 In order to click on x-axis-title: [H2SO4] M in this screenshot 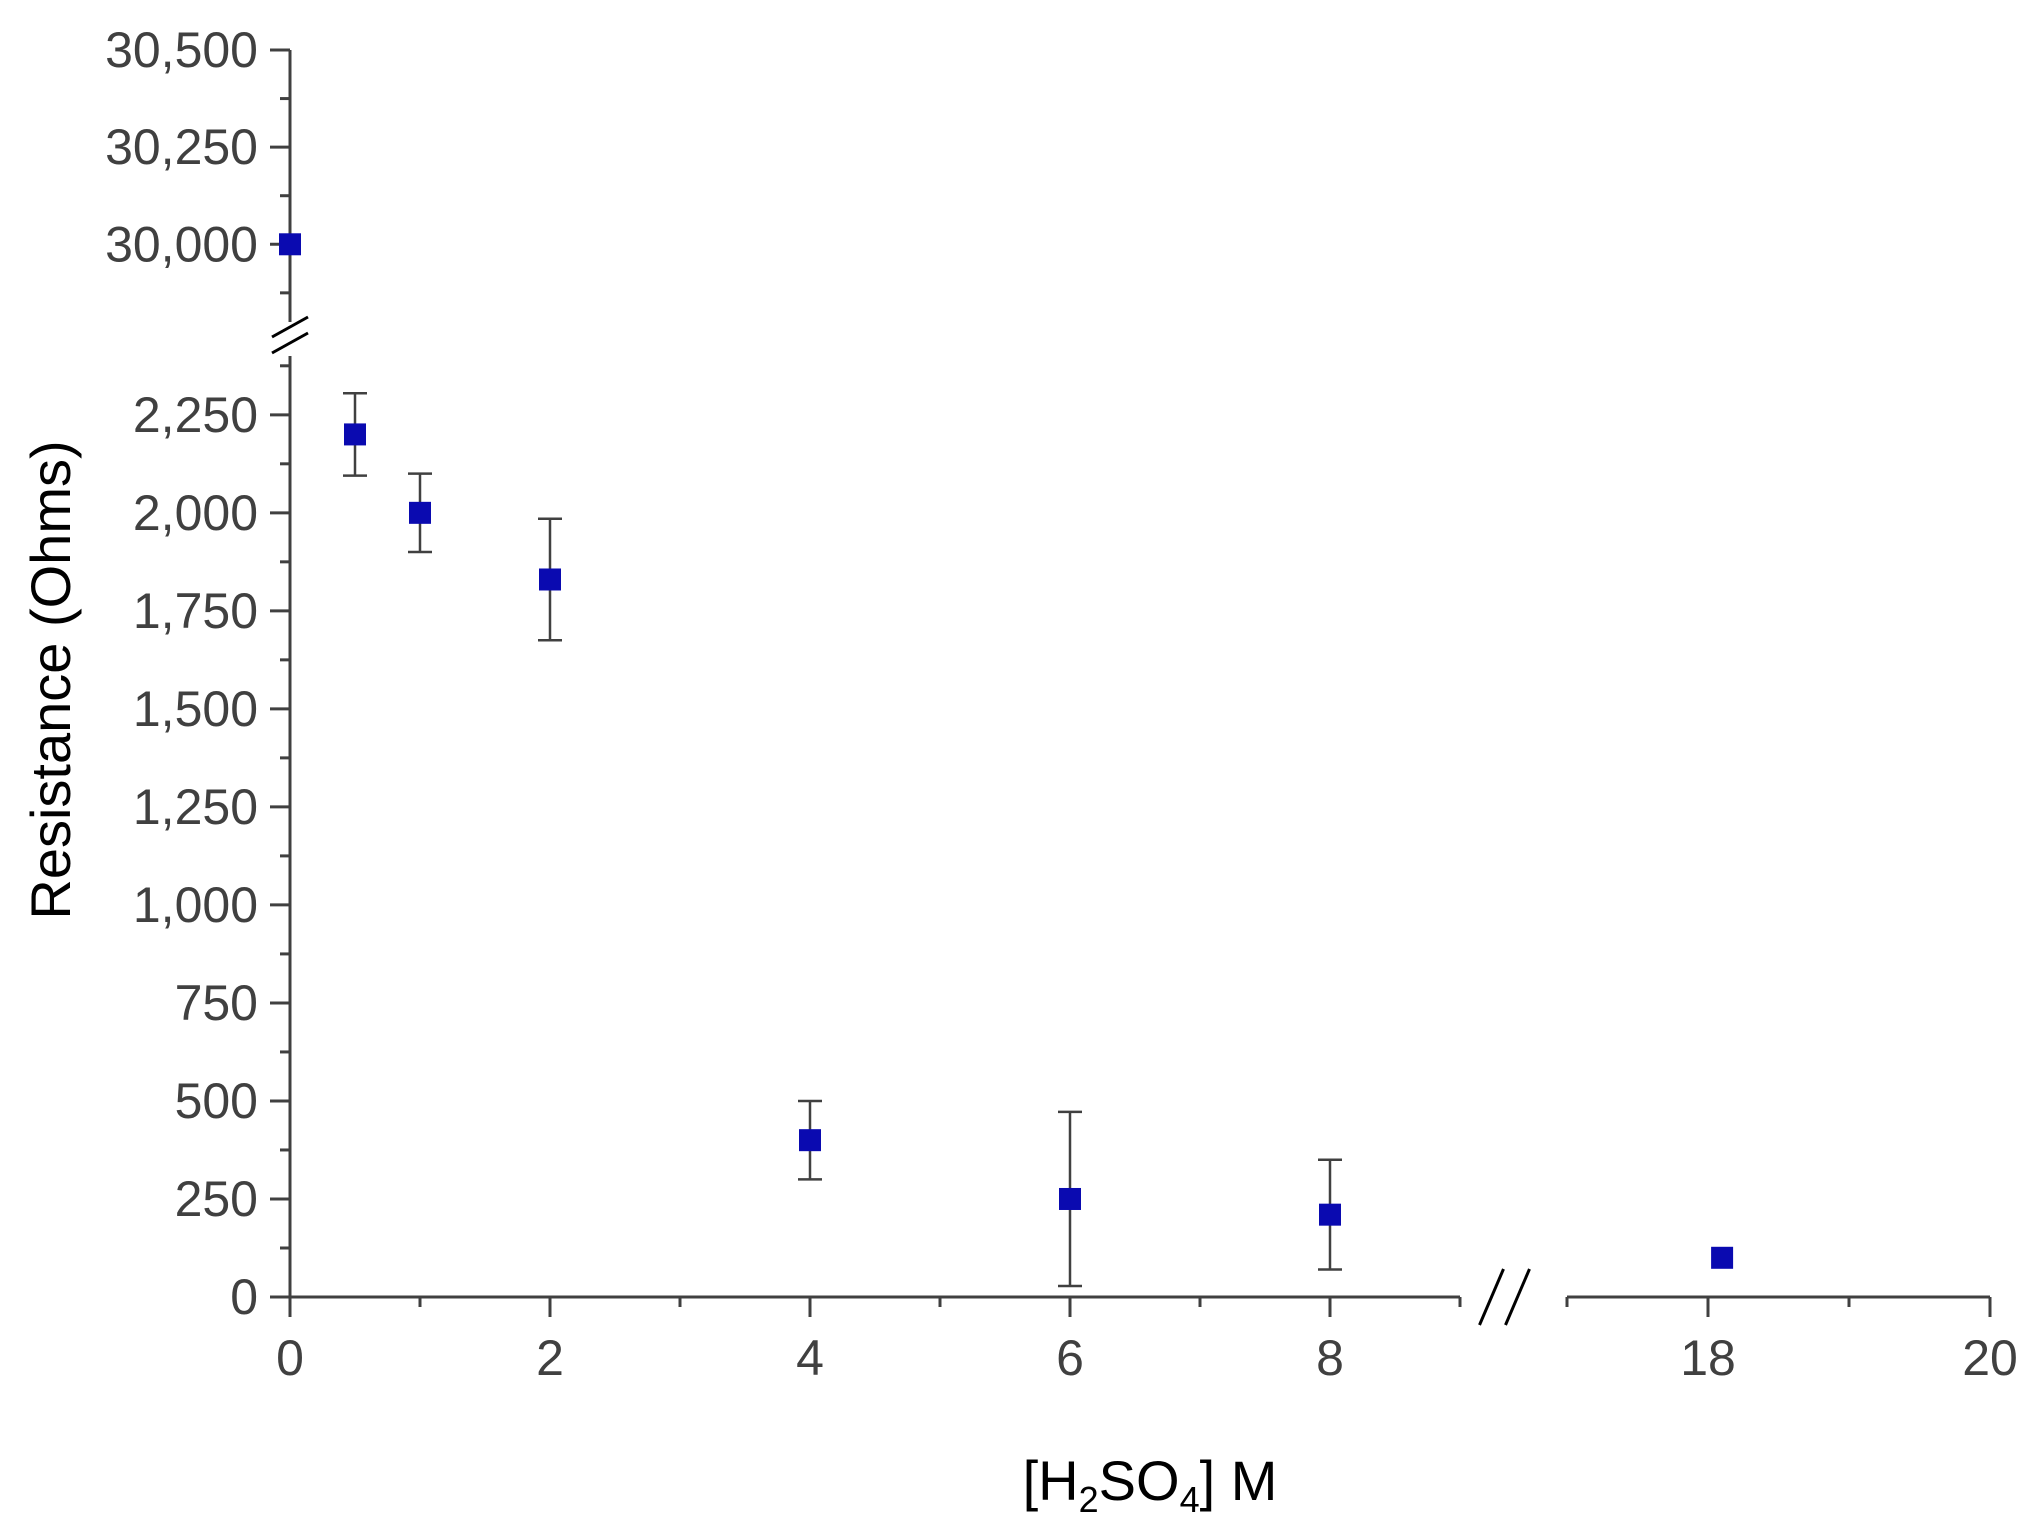, I will do `click(1150, 1484)`.